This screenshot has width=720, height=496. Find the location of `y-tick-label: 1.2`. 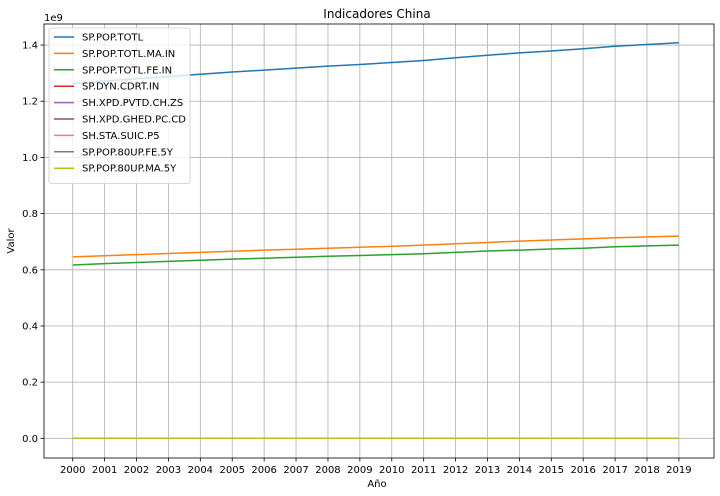

y-tick-label: 1.2 is located at coordinates (30, 102).